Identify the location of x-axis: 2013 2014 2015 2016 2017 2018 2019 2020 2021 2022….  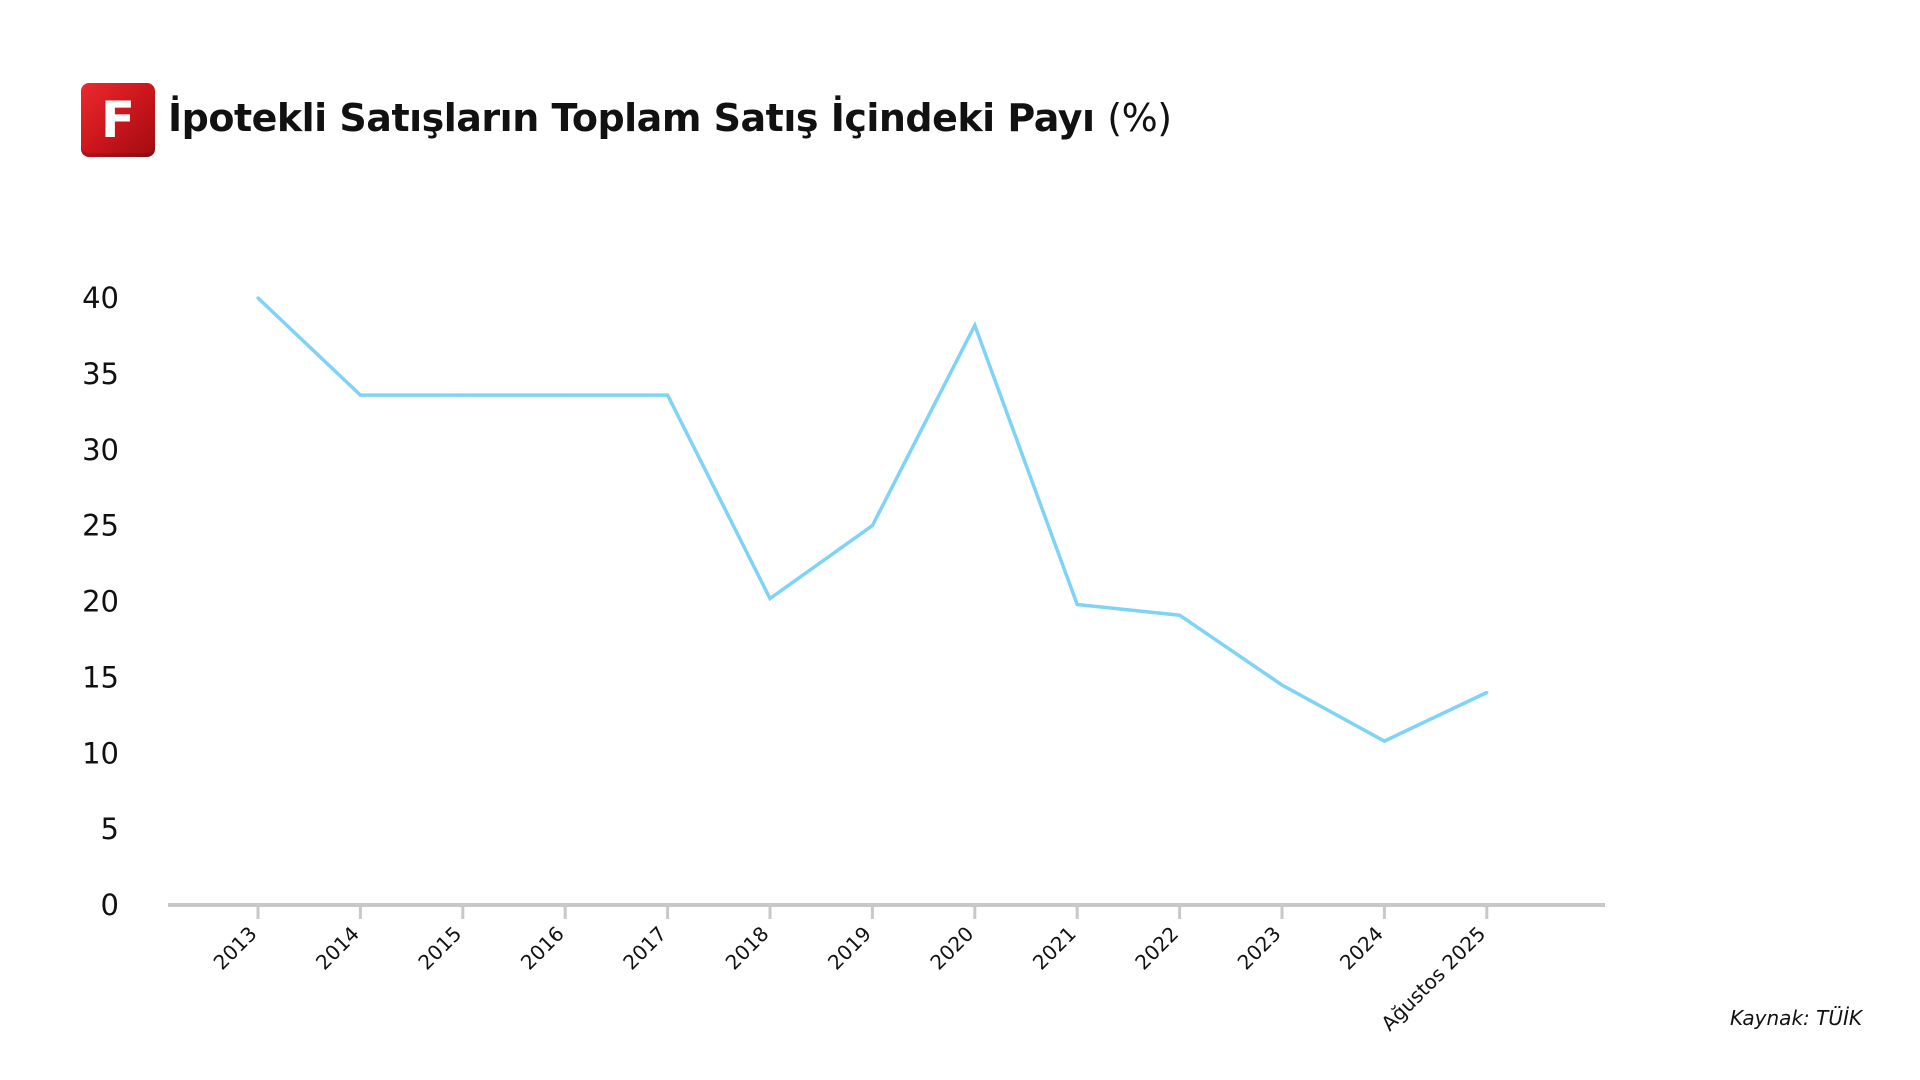
(886, 969).